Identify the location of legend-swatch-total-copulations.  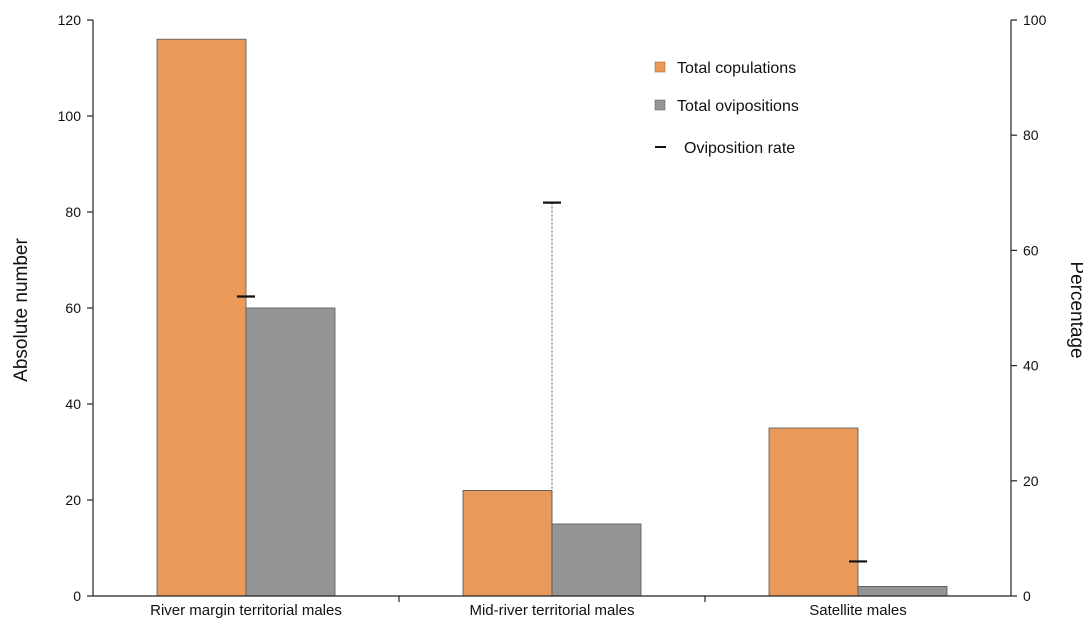
(660, 67).